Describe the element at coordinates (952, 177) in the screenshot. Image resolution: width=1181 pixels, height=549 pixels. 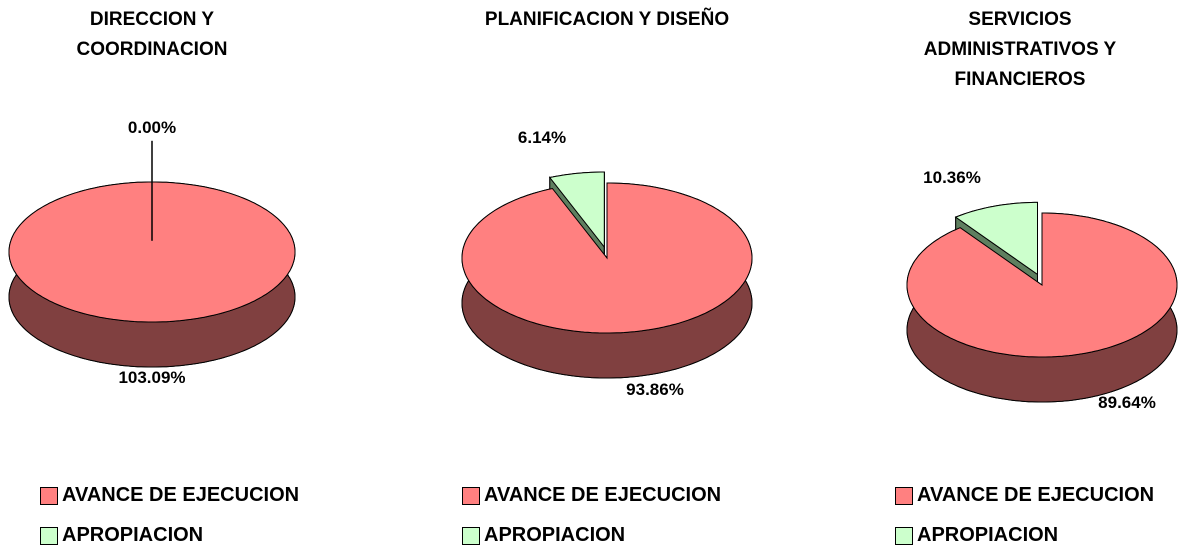
I see `data-label: 10.36%` at that location.